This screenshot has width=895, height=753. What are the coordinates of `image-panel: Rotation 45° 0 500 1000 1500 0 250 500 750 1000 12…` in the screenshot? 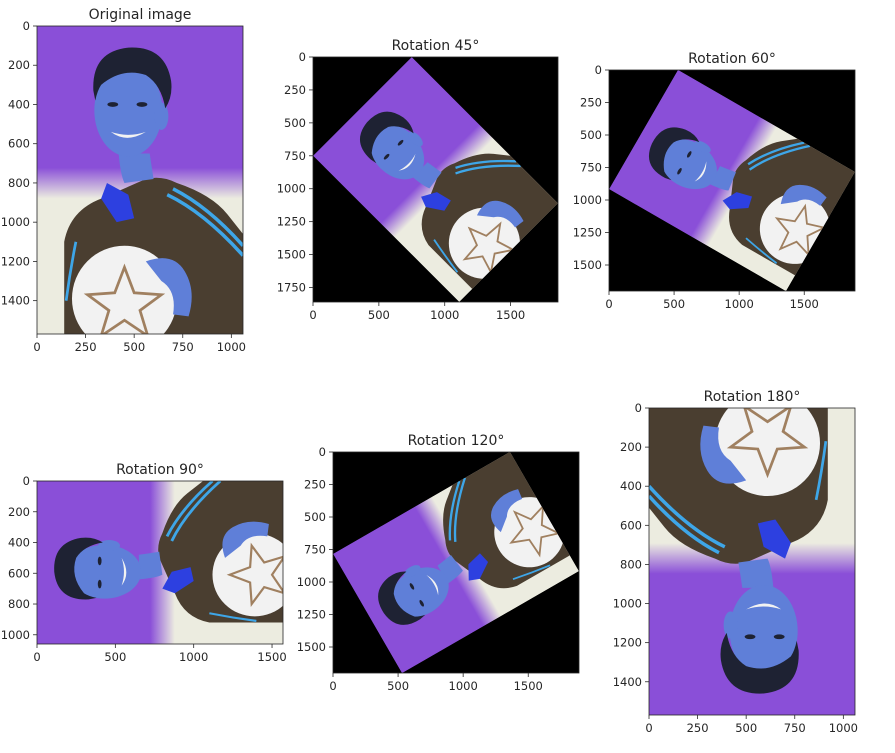 It's located at (418, 180).